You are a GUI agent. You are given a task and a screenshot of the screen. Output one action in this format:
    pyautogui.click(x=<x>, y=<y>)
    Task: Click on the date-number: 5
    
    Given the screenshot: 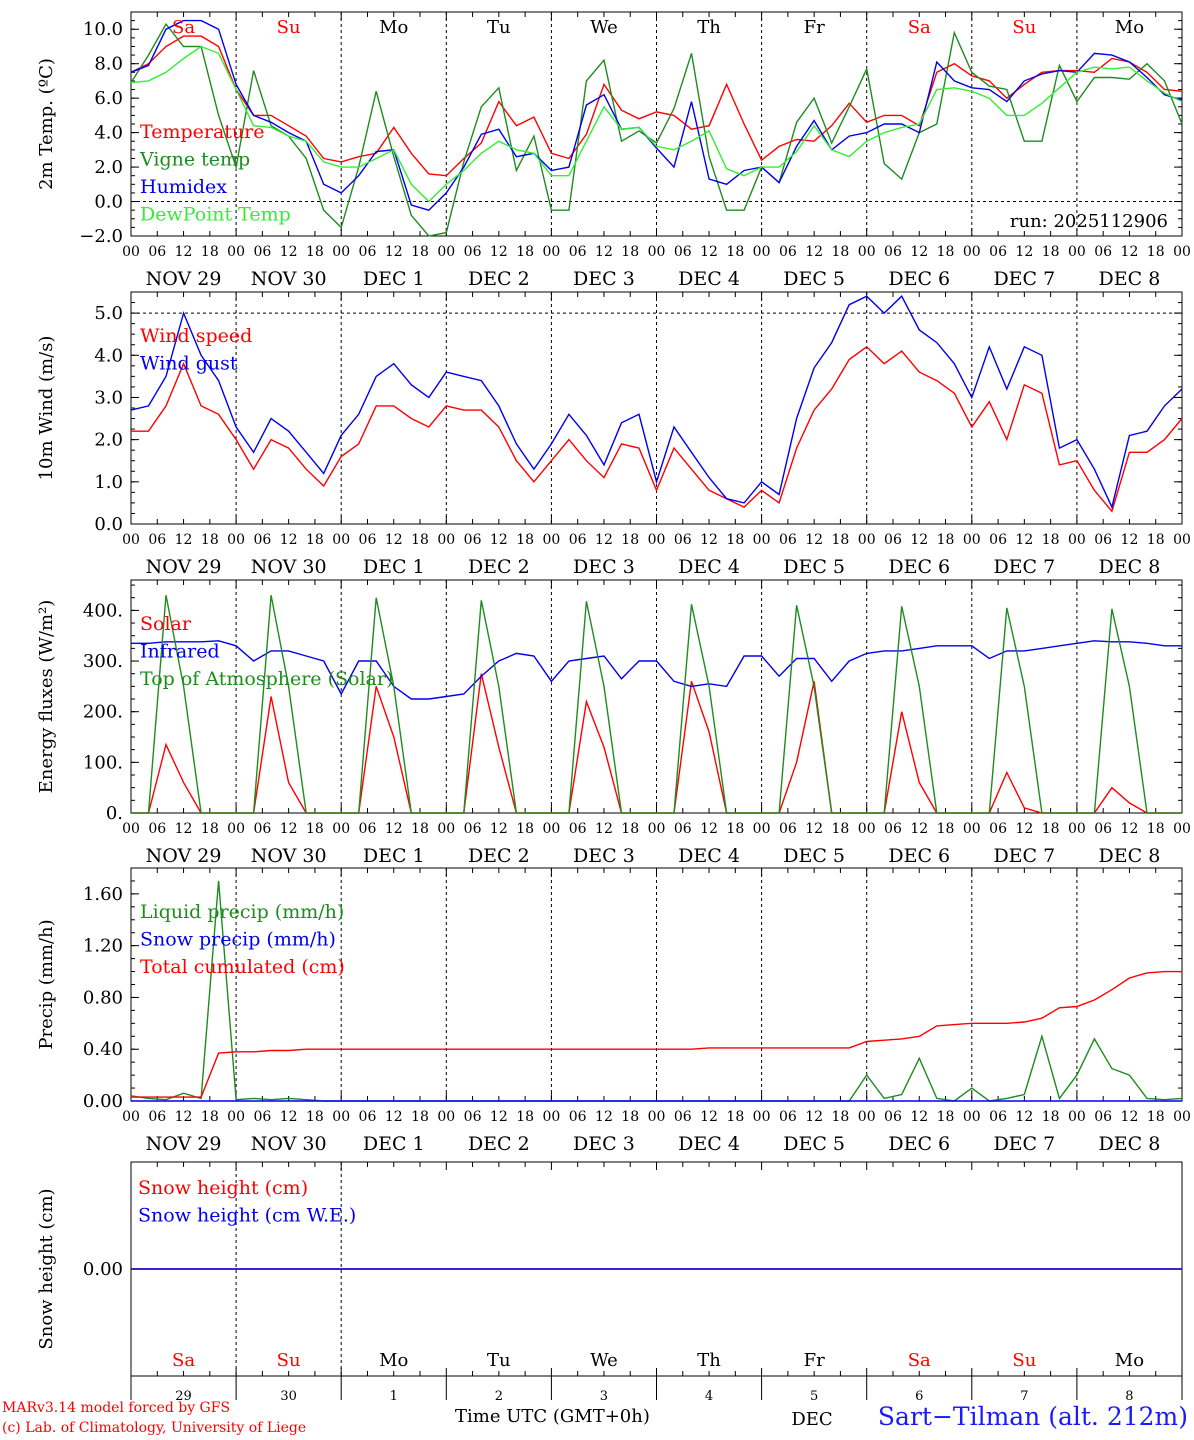 What is the action you would take?
    pyautogui.click(x=814, y=1396)
    